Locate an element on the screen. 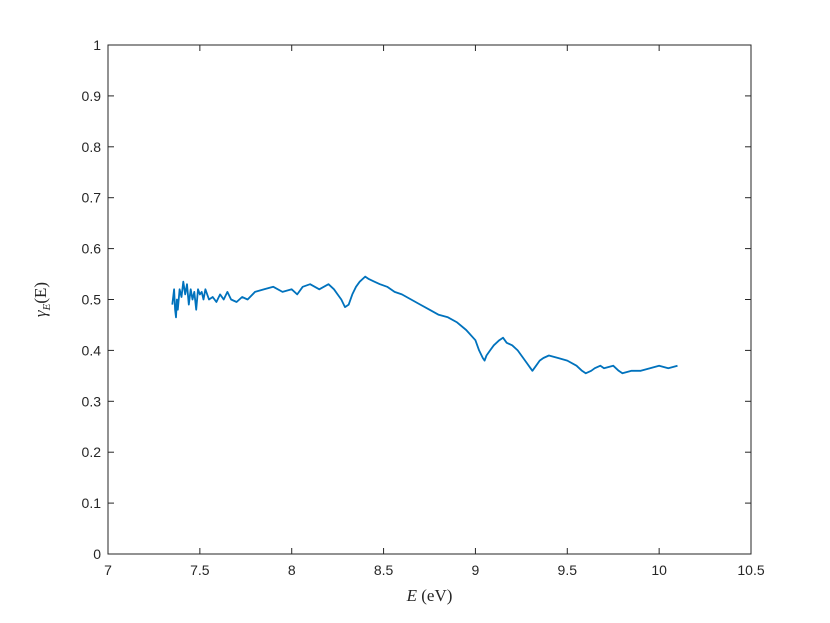 Image resolution: width=830 pixels, height=623 pixels. y-tick-label: 0.4 is located at coordinates (92, 350).